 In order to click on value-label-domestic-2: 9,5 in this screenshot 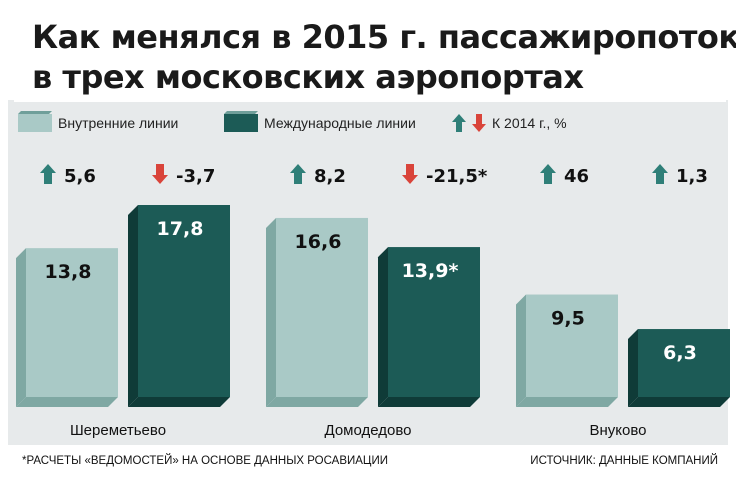, I will do `click(568, 319)`.